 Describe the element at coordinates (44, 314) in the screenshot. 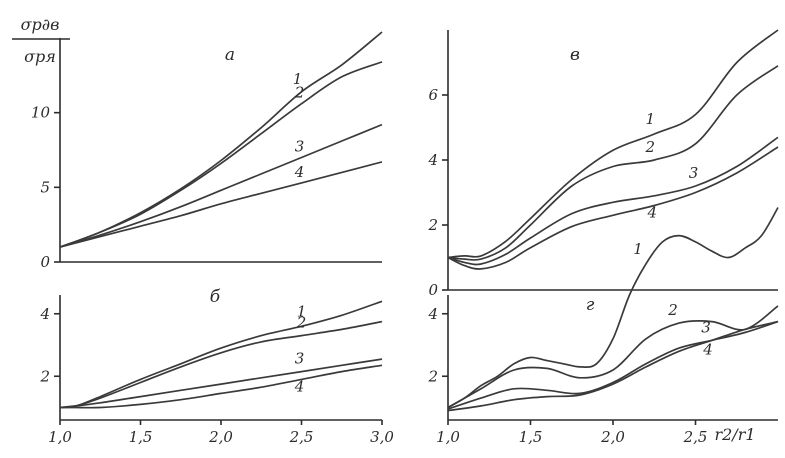

I see `b-y-tick-label: 4` at that location.